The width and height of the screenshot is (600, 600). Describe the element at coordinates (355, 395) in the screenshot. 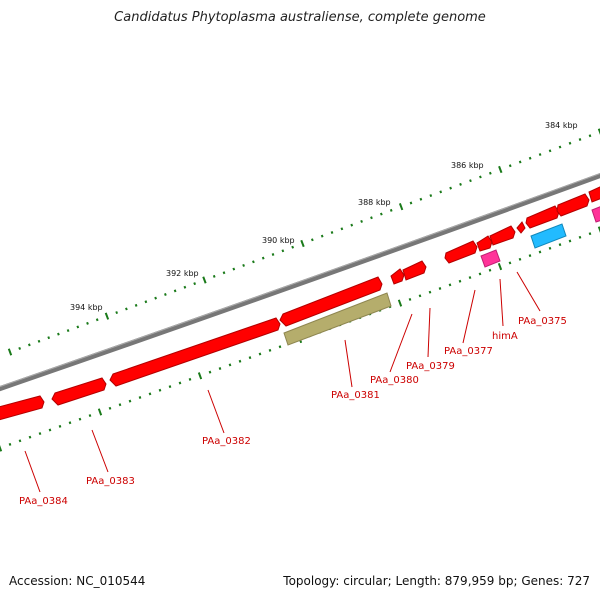

I see `label-PAa_0381: PAa_0381` at that location.